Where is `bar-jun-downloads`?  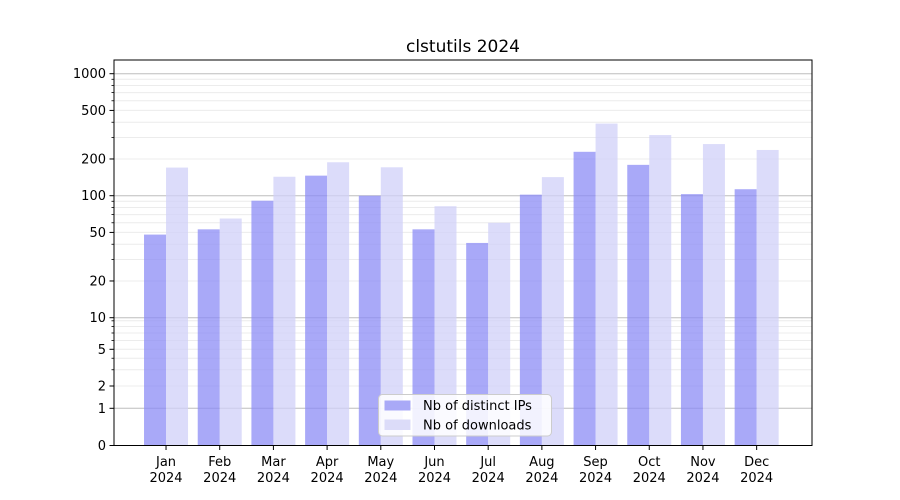 bar-jun-downloads is located at coordinates (445, 326).